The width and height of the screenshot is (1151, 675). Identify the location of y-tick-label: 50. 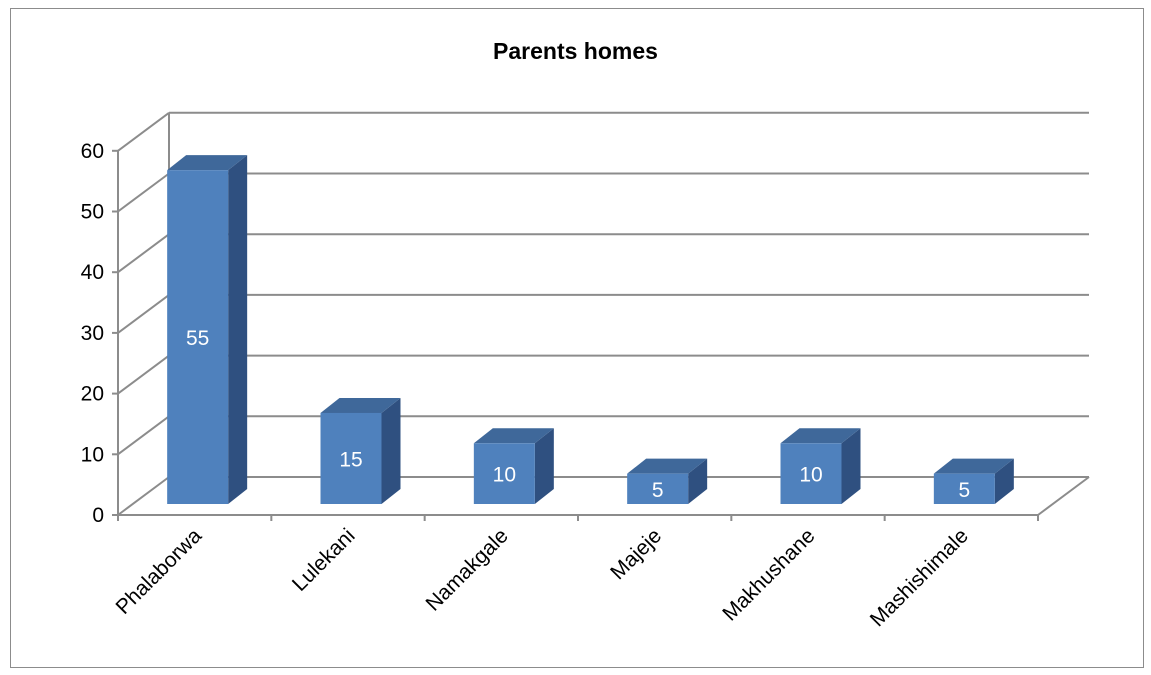
(92, 212).